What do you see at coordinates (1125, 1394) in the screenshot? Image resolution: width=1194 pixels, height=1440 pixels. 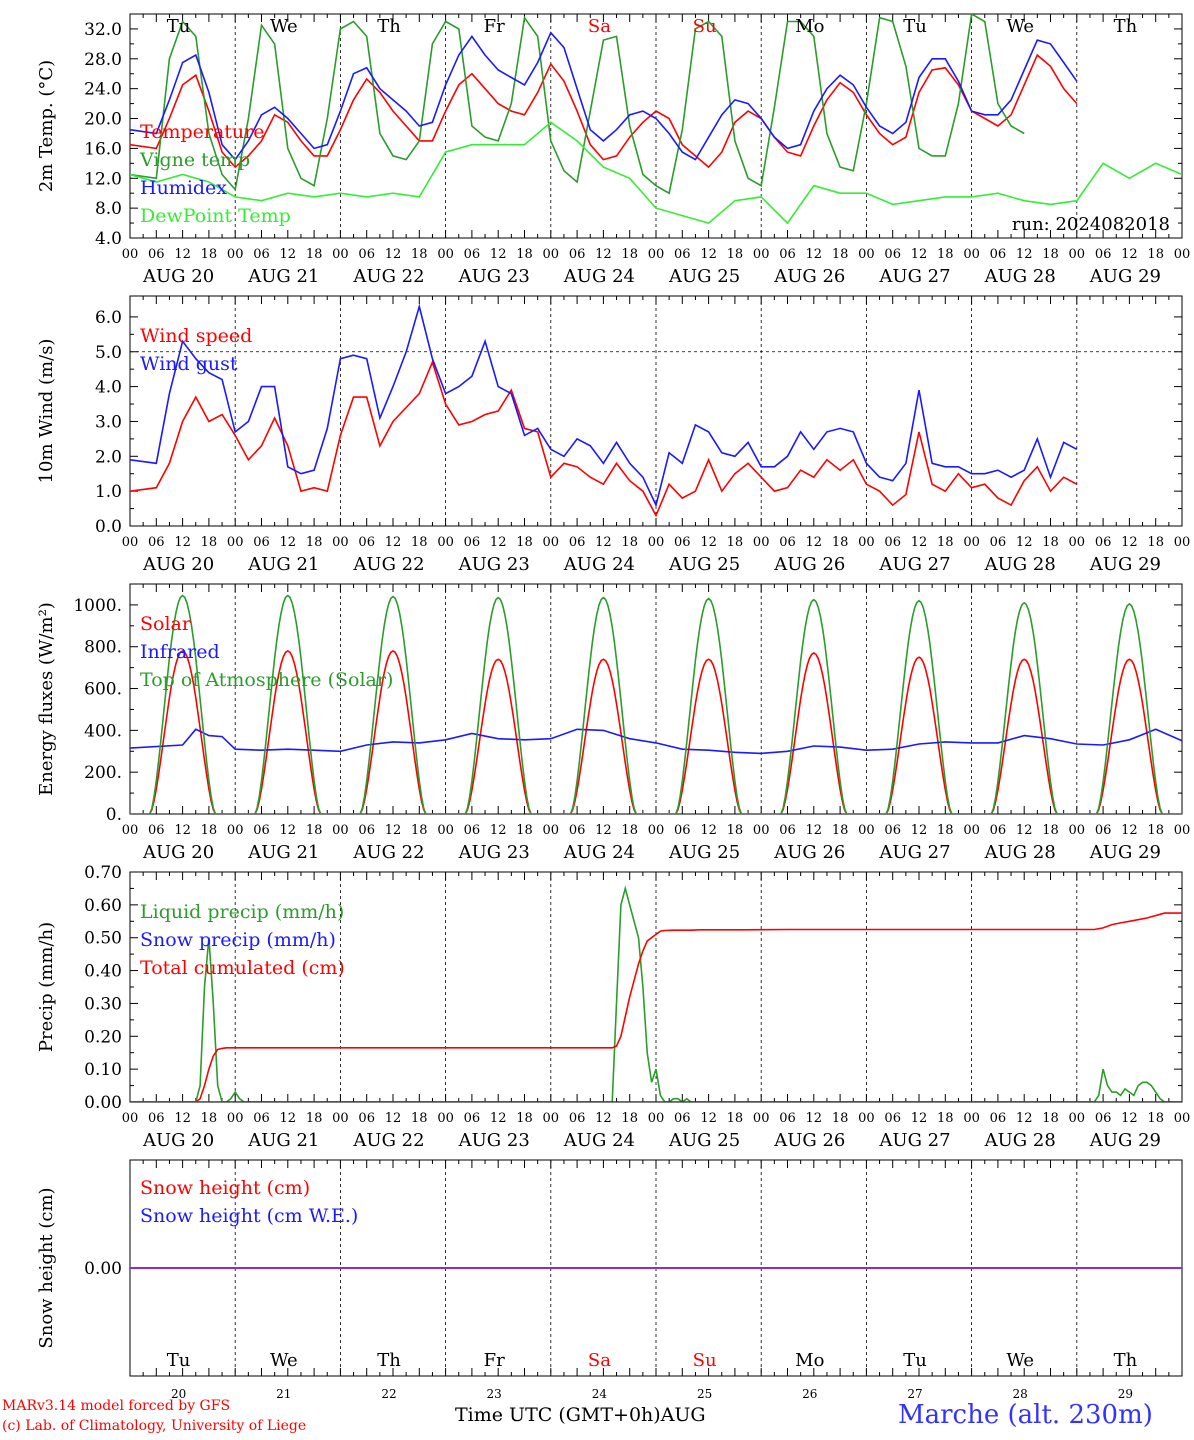 I see `day-number: 29` at bounding box center [1125, 1394].